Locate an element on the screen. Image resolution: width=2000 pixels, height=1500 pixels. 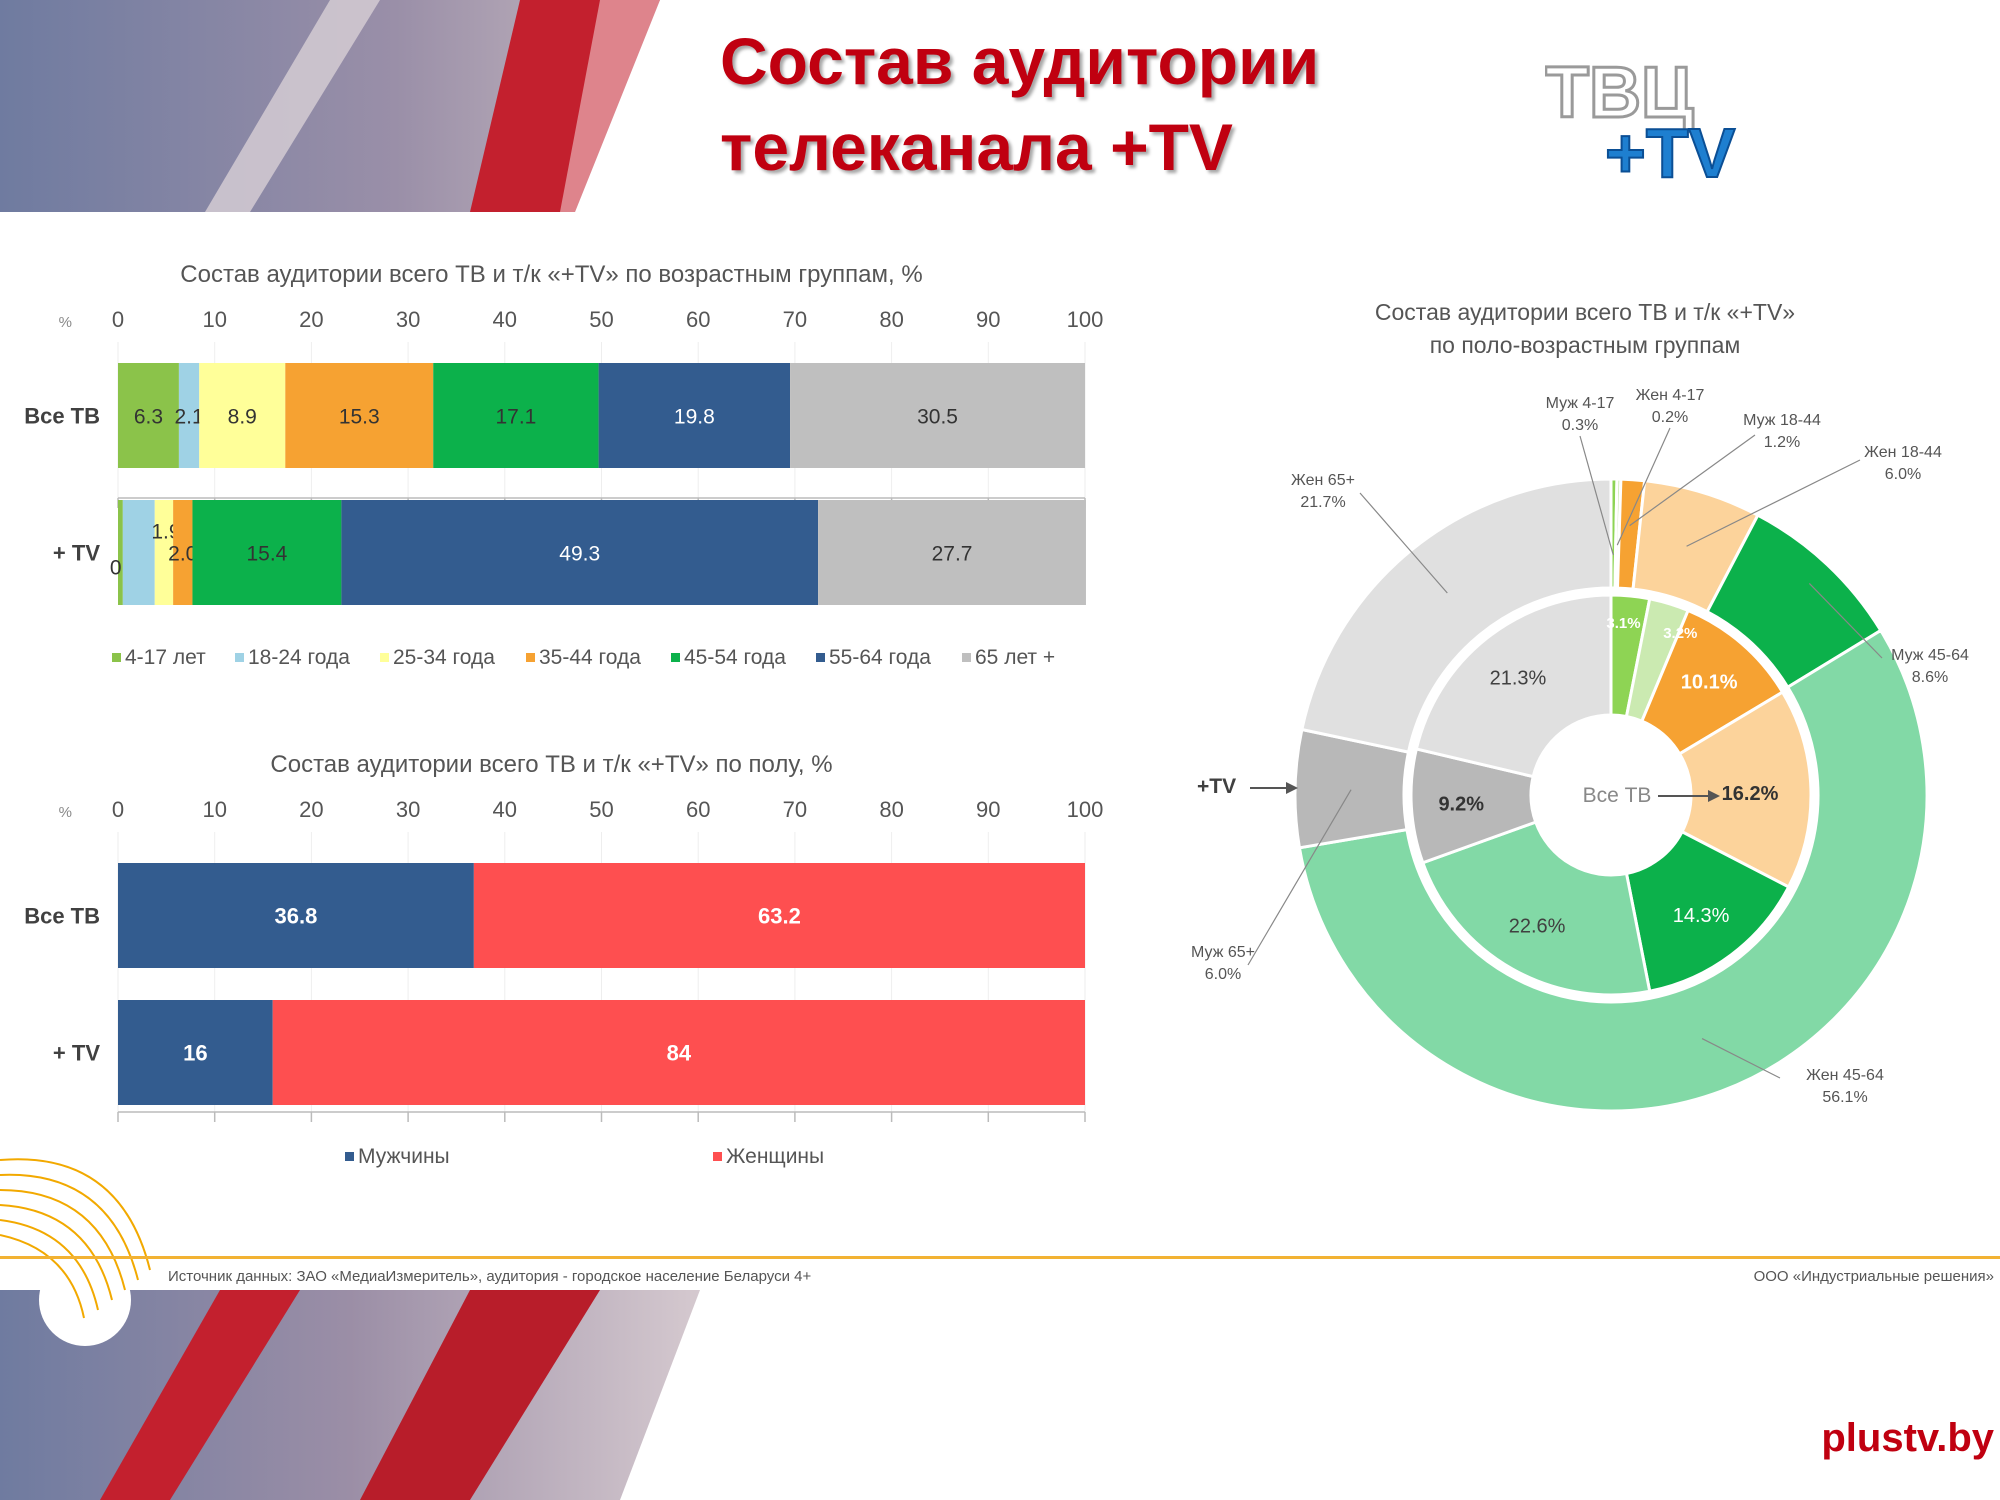
legend-label: 35-44 года is located at coordinates (590, 657).